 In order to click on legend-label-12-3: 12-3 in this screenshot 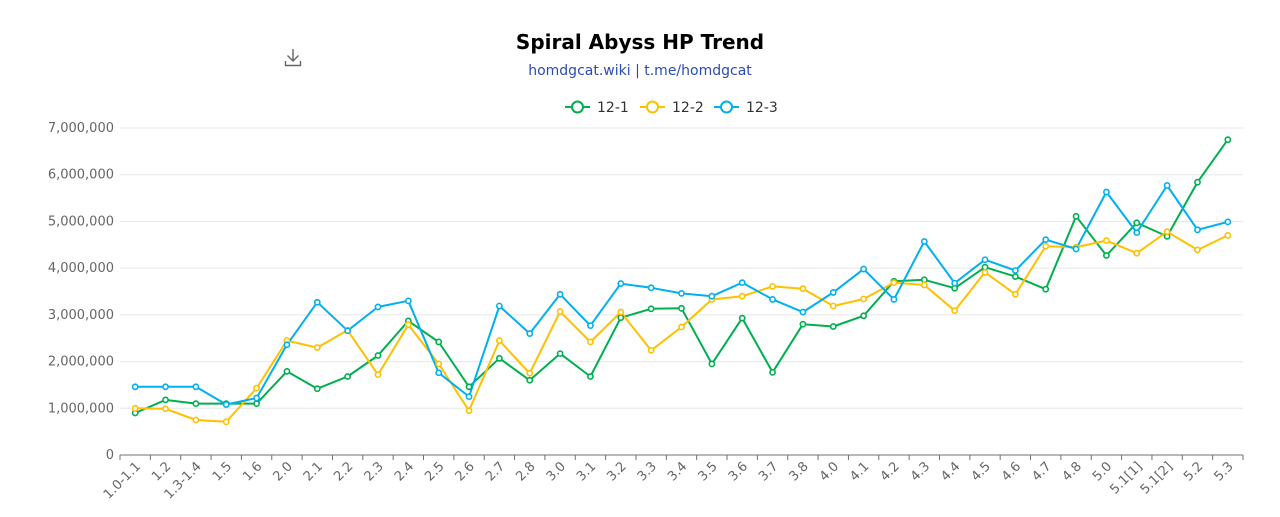, I will do `click(762, 108)`.